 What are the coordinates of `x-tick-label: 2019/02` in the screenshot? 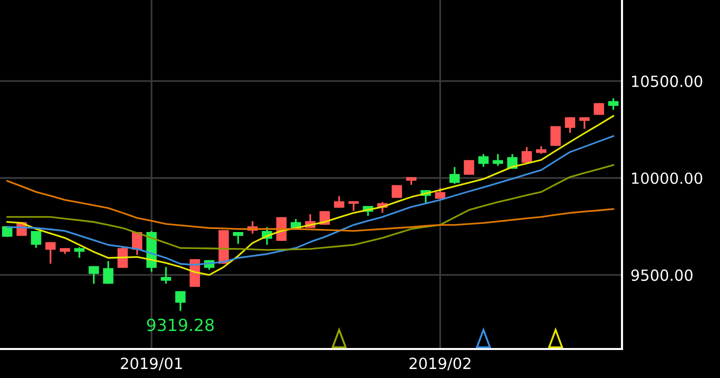 It's located at (440, 364).